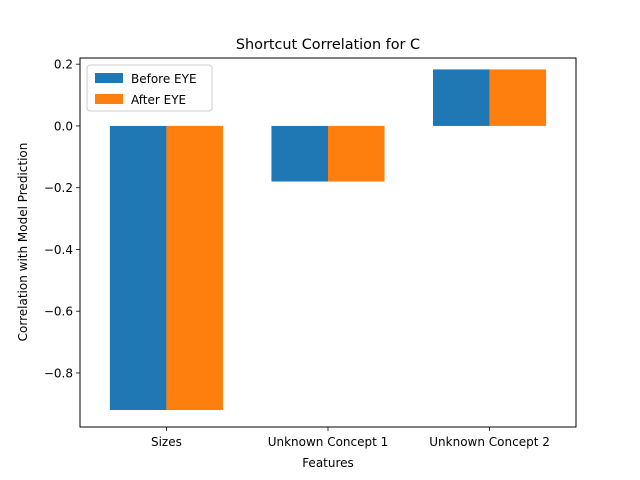 Image resolution: width=640 pixels, height=480 pixels. What do you see at coordinates (166, 442) in the screenshot?
I see `x-tick-label: Sizes` at bounding box center [166, 442].